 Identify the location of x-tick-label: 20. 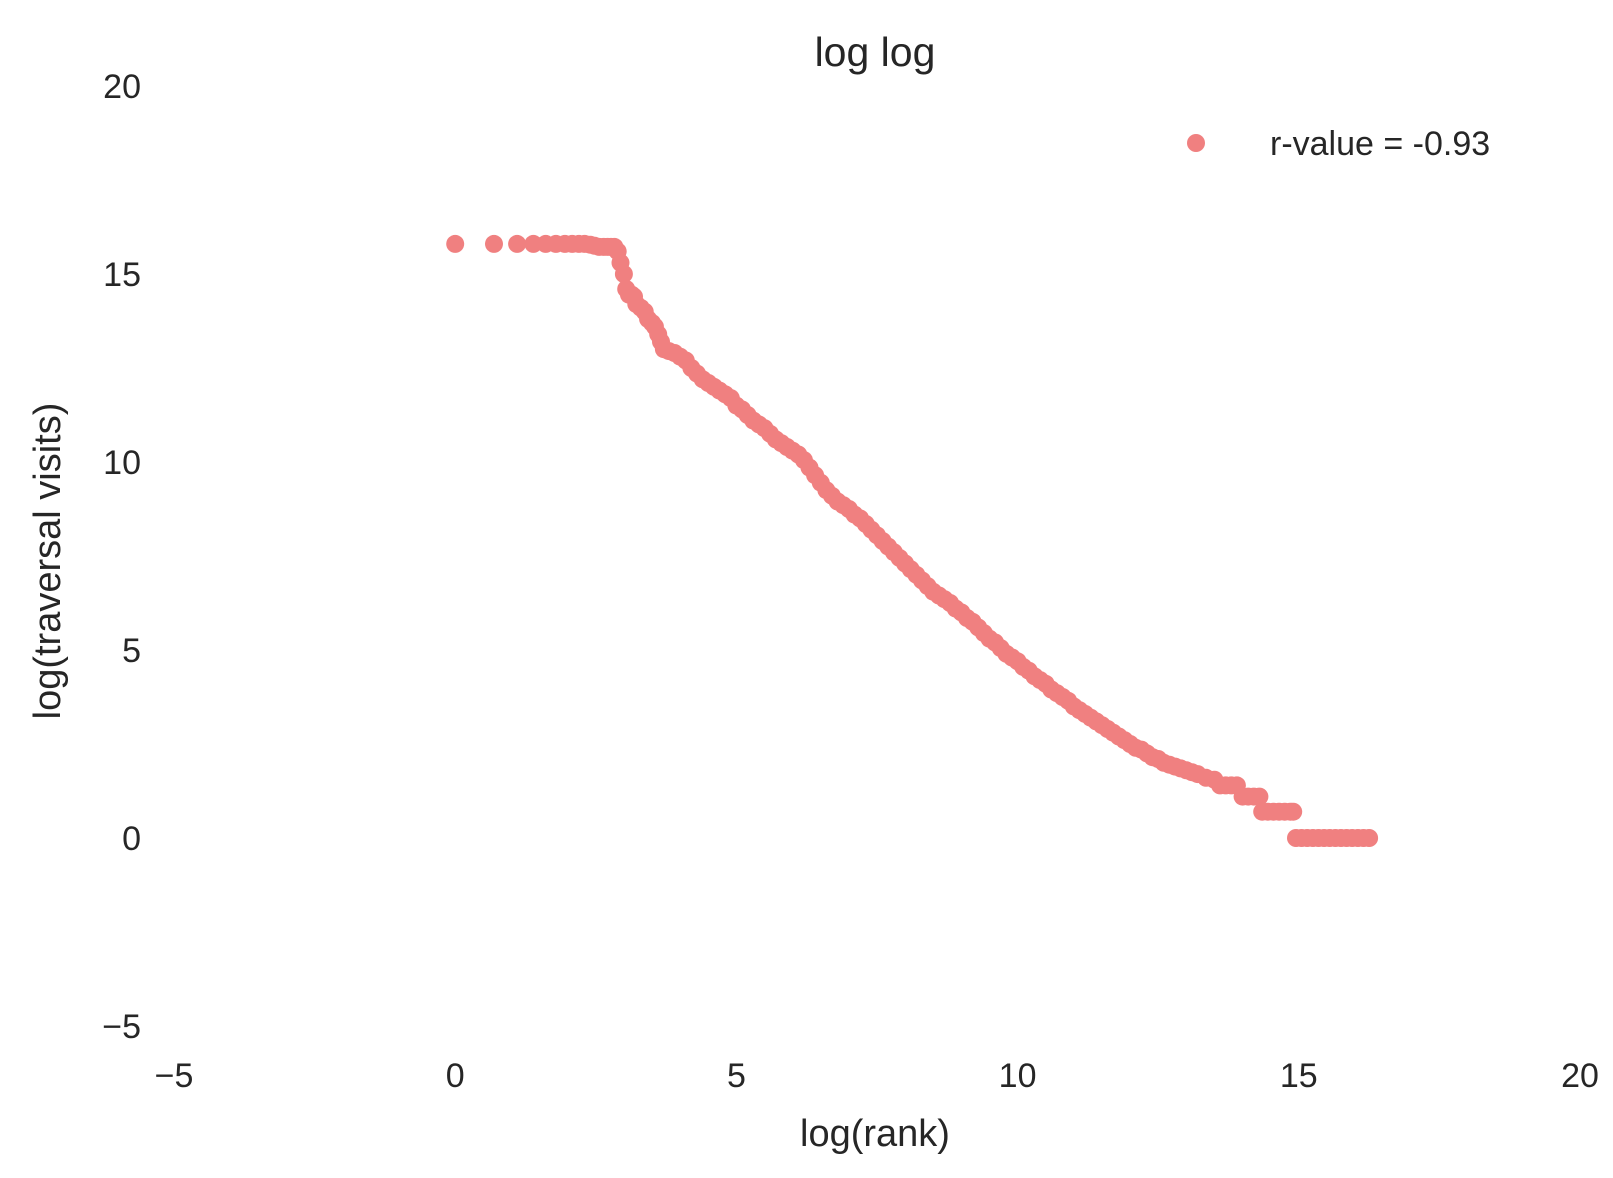
(1580, 1076).